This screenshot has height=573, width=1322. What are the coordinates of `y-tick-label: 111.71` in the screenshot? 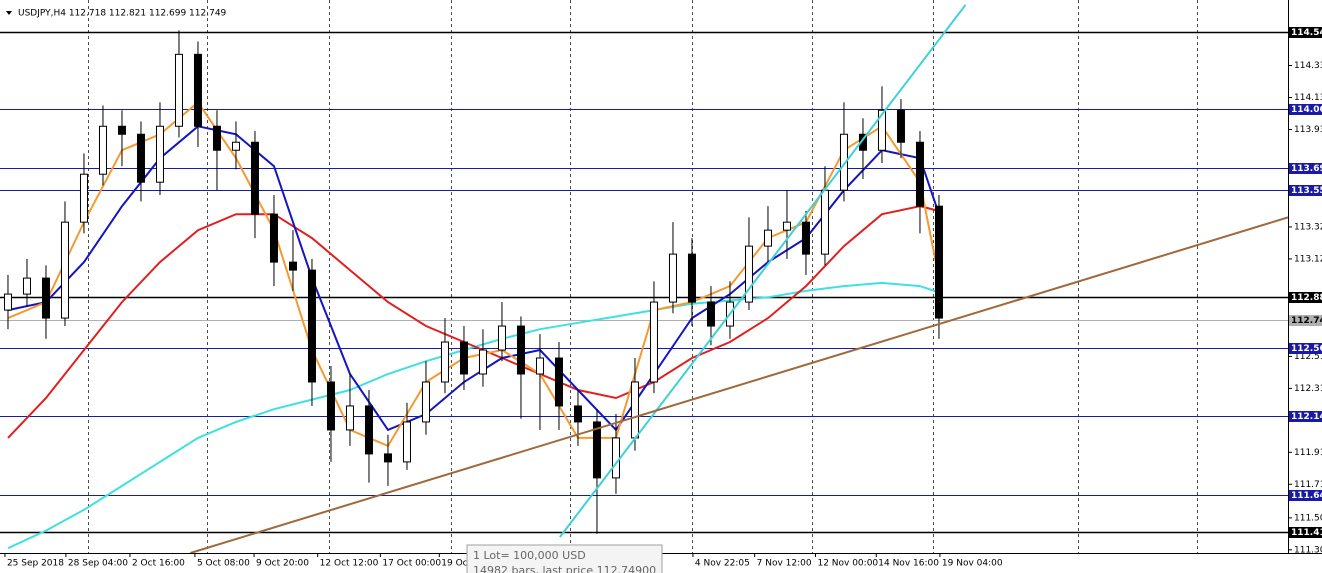 It's located at (1308, 485).